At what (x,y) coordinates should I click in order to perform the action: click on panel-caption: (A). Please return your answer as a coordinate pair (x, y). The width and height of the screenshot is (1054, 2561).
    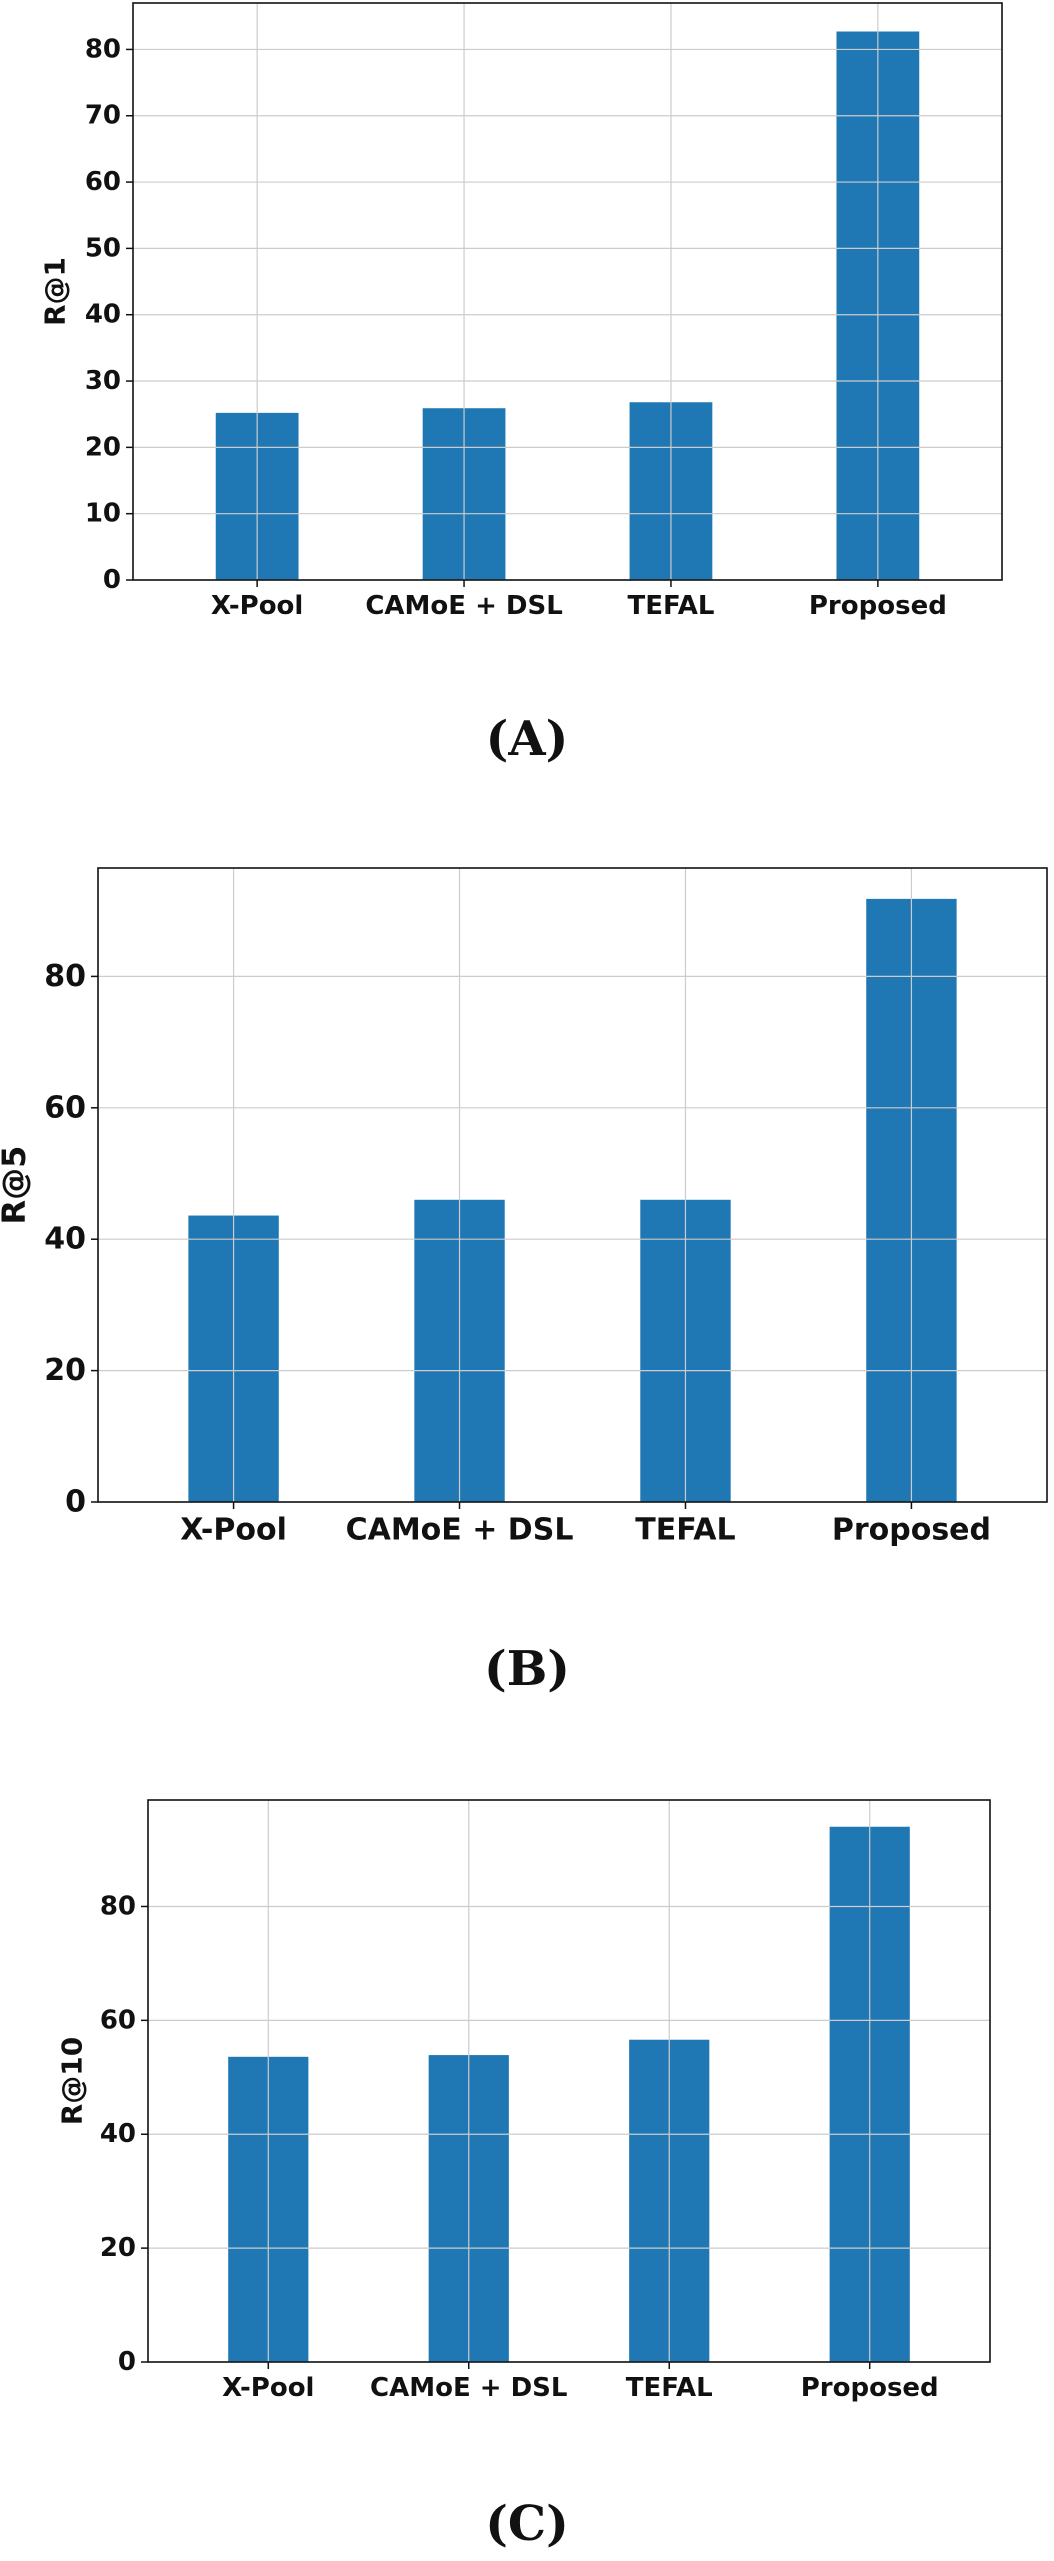
    Looking at the image, I should click on (527, 739).